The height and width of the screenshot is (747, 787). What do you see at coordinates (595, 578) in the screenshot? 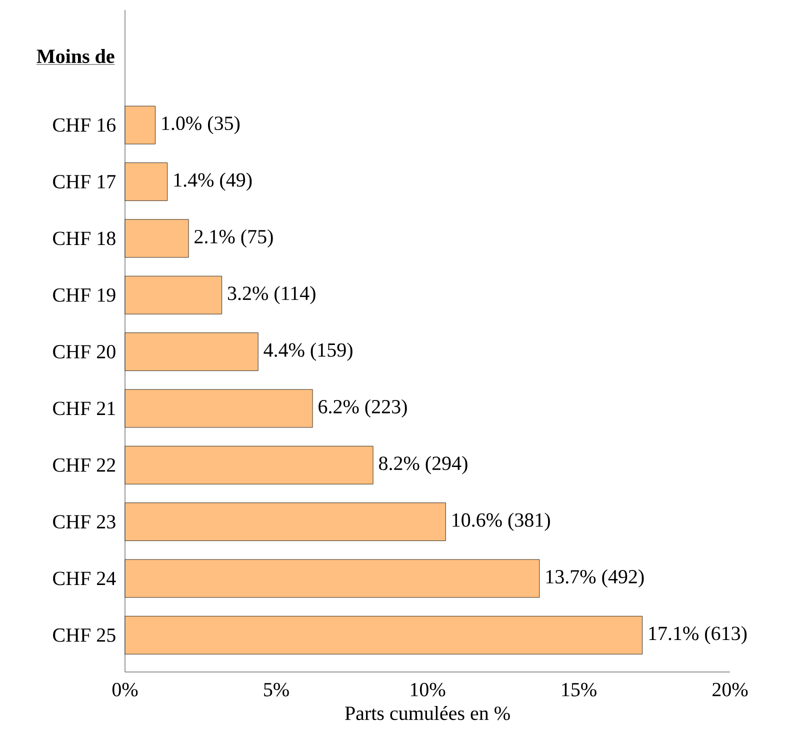
I see `data-label: 13.7% (492)` at bounding box center [595, 578].